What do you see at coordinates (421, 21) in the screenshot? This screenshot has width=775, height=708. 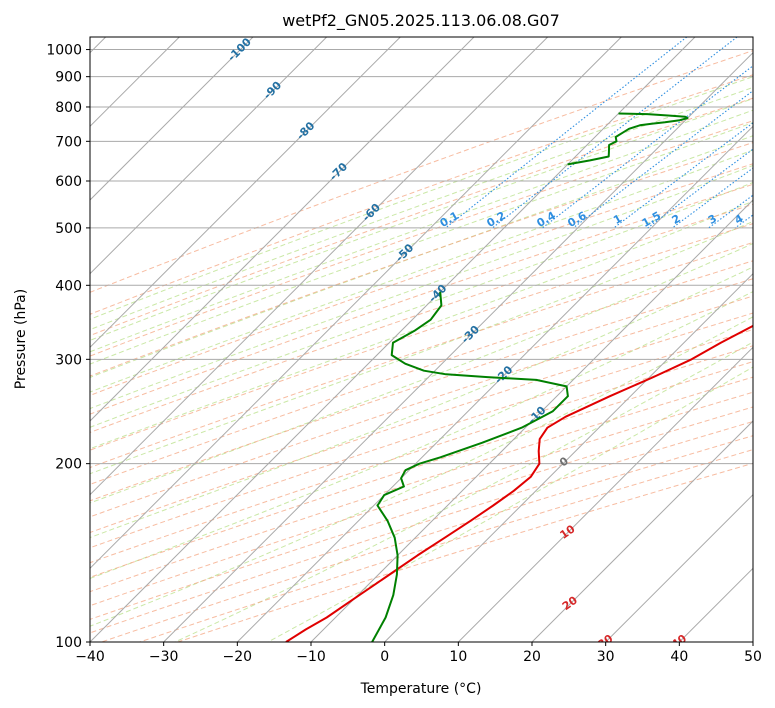 I see `chart-title: wetPf2_GN05.2025.113.06.08.G07` at bounding box center [421, 21].